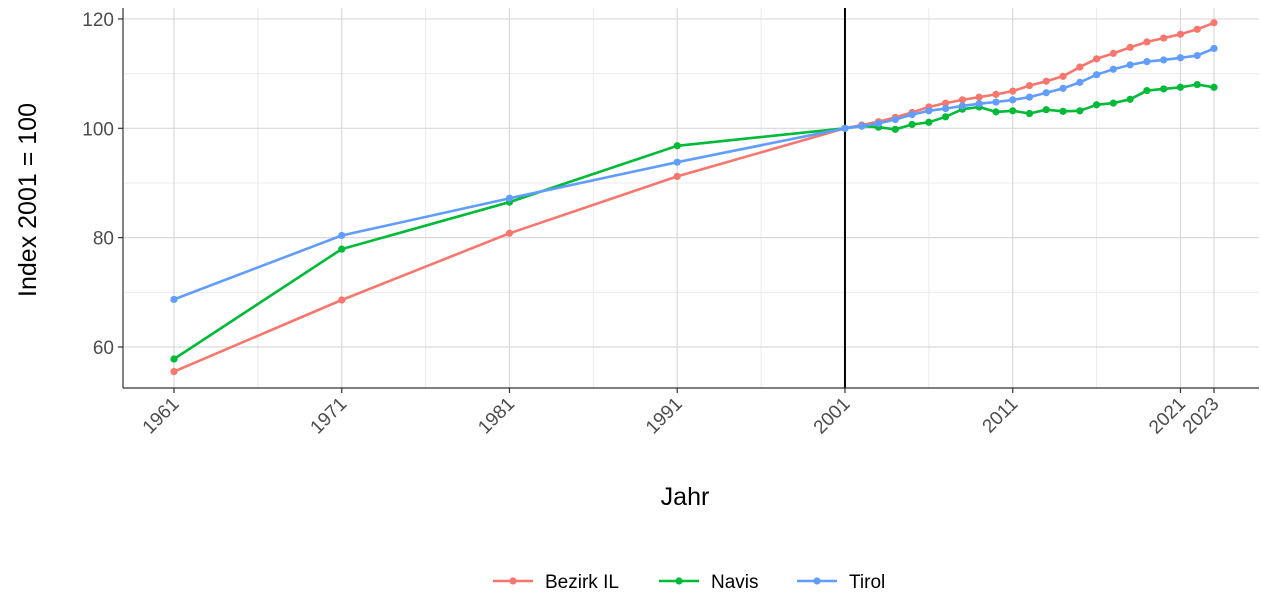 This screenshot has width=1261, height=593. I want to click on x-tick-label: 1971, so click(329, 416).